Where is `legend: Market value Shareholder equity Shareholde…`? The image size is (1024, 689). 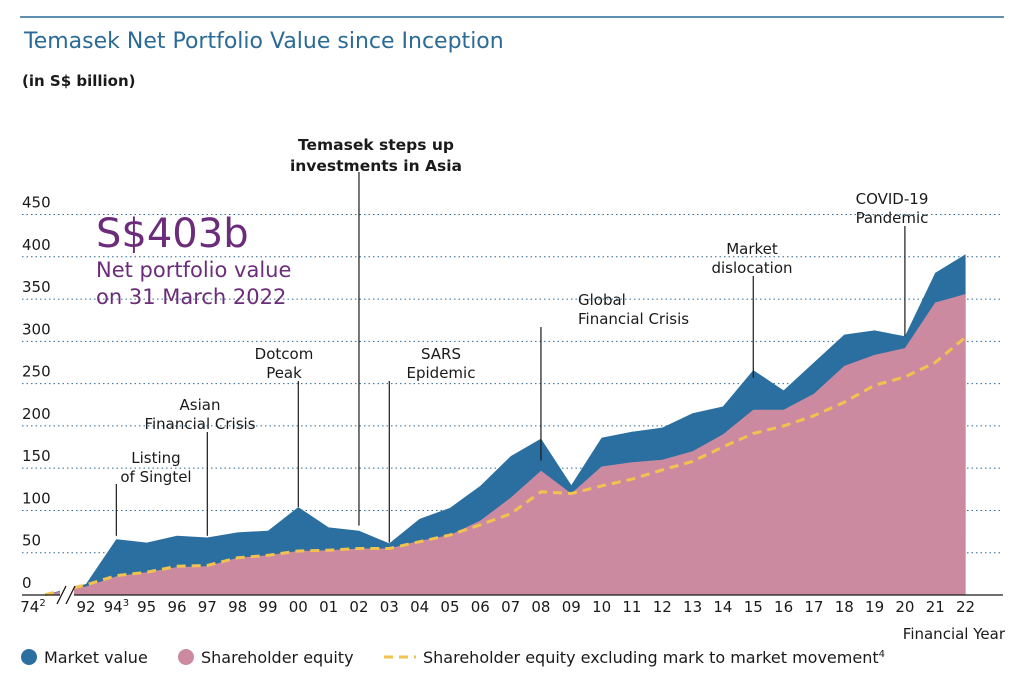 legend: Market value Shareholder equity Shareholde… is located at coordinates (453, 657).